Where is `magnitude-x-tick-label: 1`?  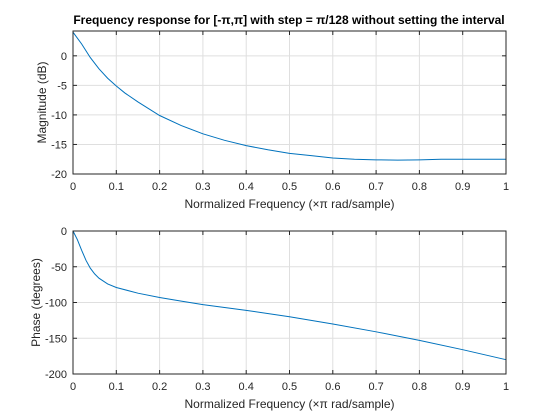 magnitude-x-tick-label: 1 is located at coordinates (506, 187).